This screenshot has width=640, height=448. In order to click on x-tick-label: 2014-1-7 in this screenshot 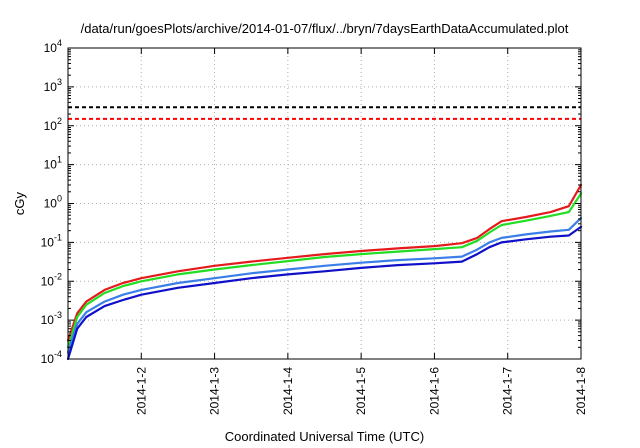, I will do `click(508, 391)`.